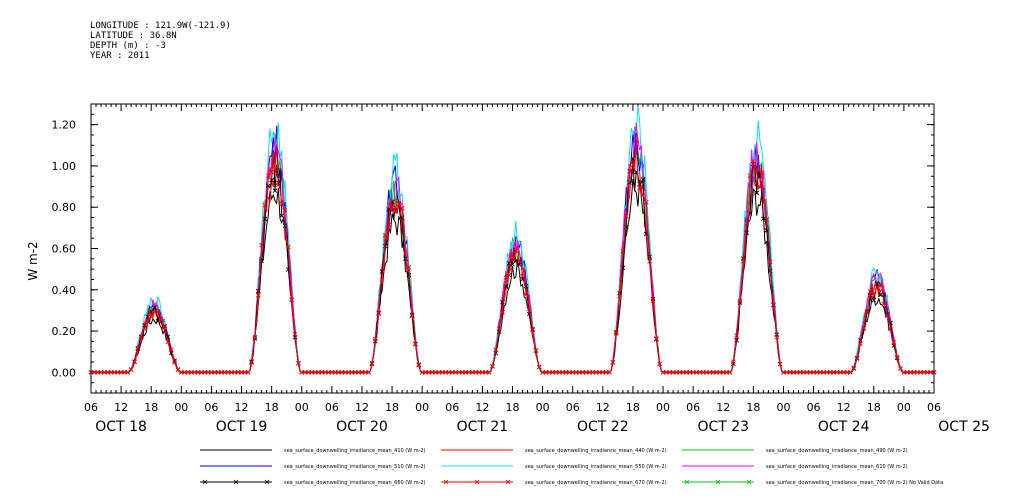 The height and width of the screenshot is (504, 1009). Describe the element at coordinates (120, 56) in the screenshot. I see `year-label: YEAR : 2011` at that location.